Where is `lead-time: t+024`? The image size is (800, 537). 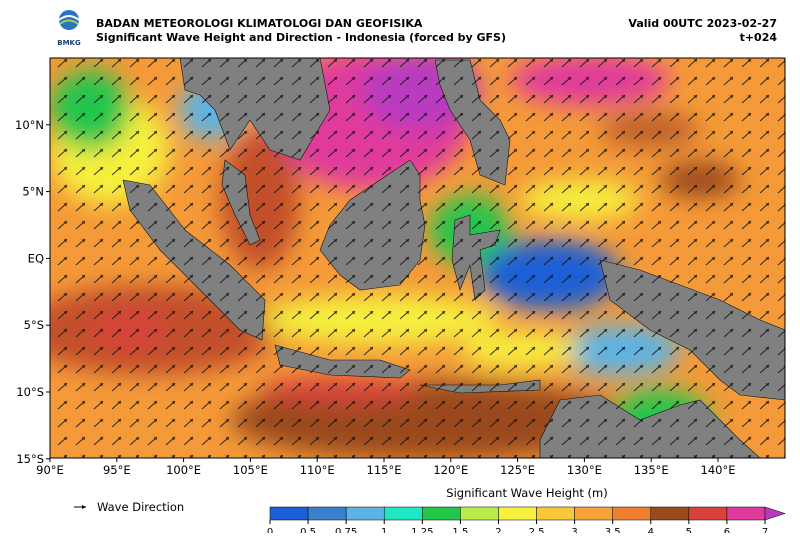 lead-time: t+024 is located at coordinates (759, 37).